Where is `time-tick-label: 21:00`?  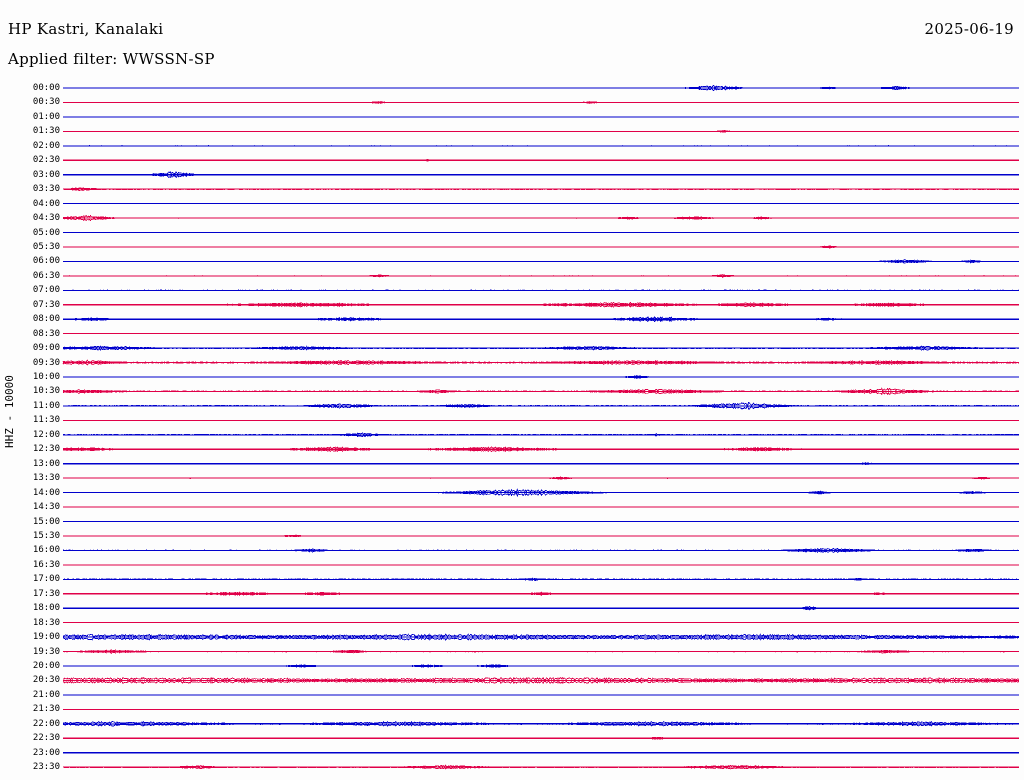
time-tick-label: 21:00 is located at coordinates (46, 694).